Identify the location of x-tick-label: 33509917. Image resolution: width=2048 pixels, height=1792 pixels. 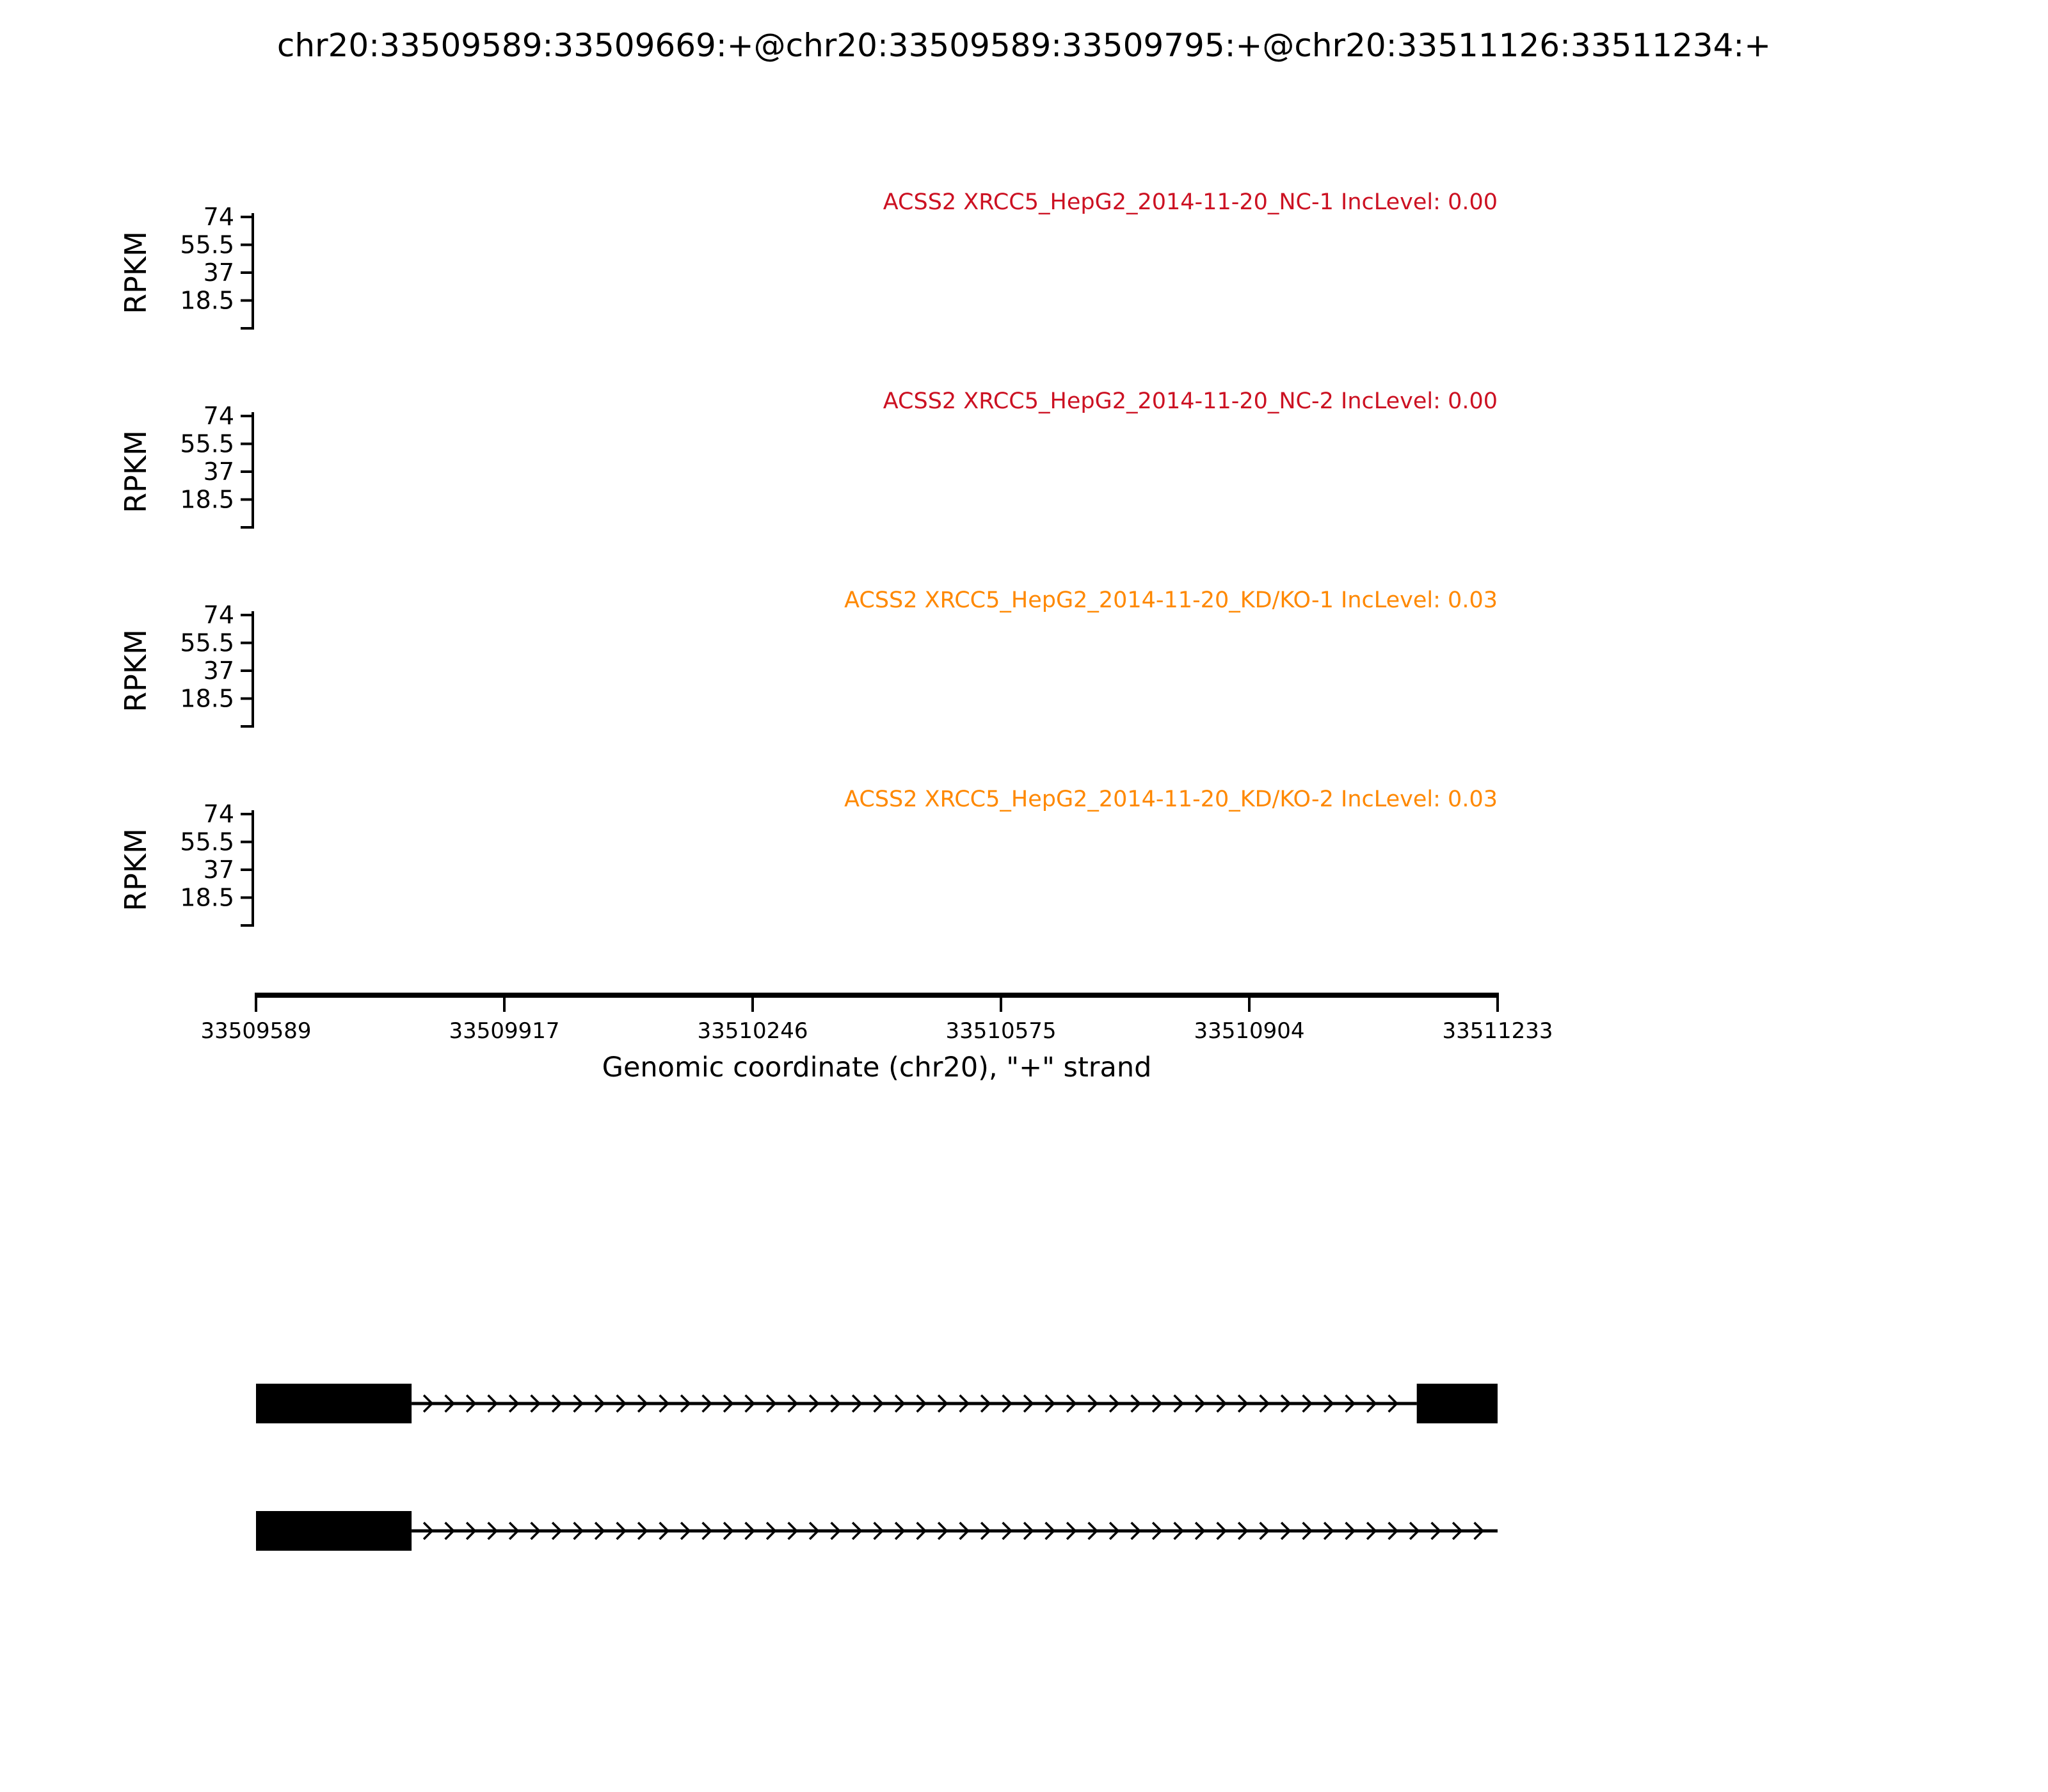
(504, 1031).